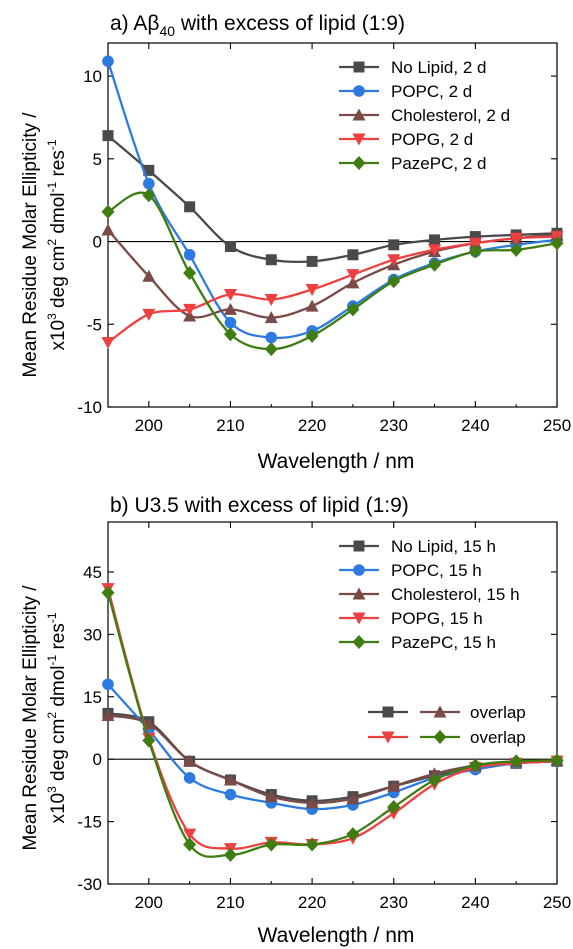 The image size is (573, 949). Describe the element at coordinates (437, 618) in the screenshot. I see `legend-label: POPG, 15 h` at that location.